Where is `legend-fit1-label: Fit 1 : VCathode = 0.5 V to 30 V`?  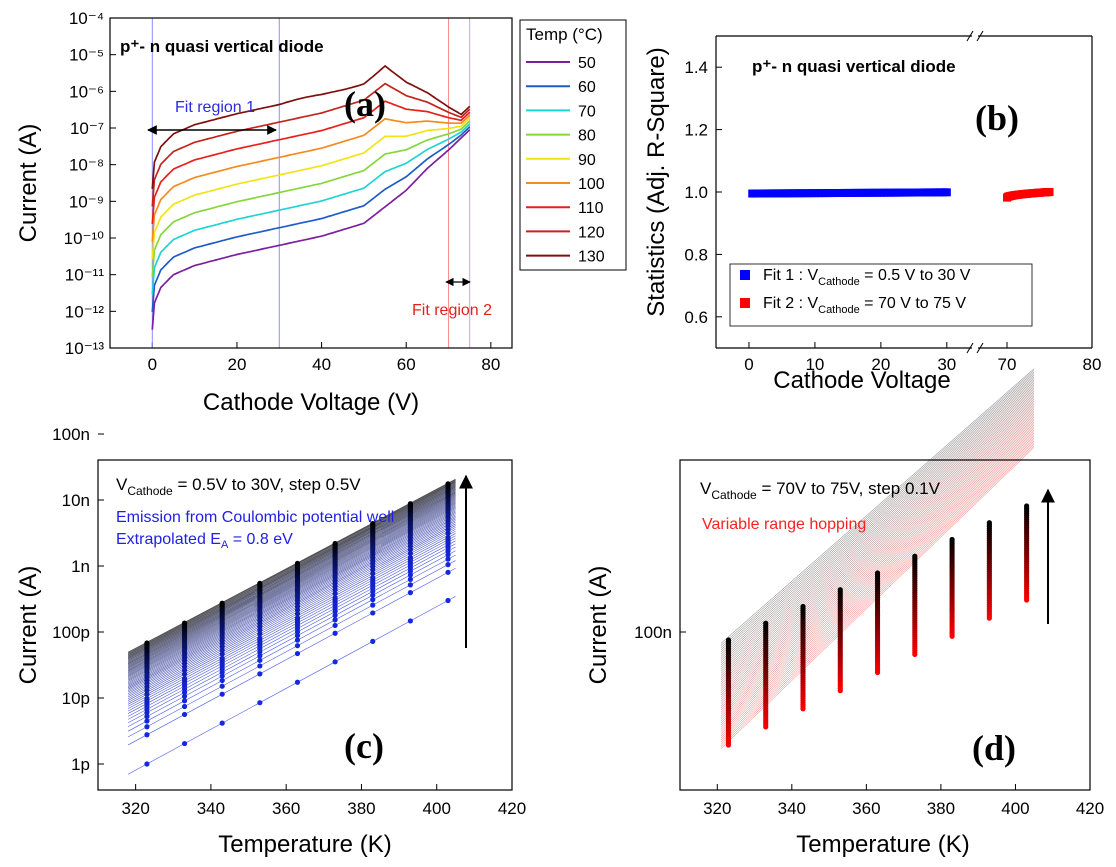
legend-fit1-label: Fit 1 : VCathode = 0.5 V to 30 V is located at coordinates (867, 277).